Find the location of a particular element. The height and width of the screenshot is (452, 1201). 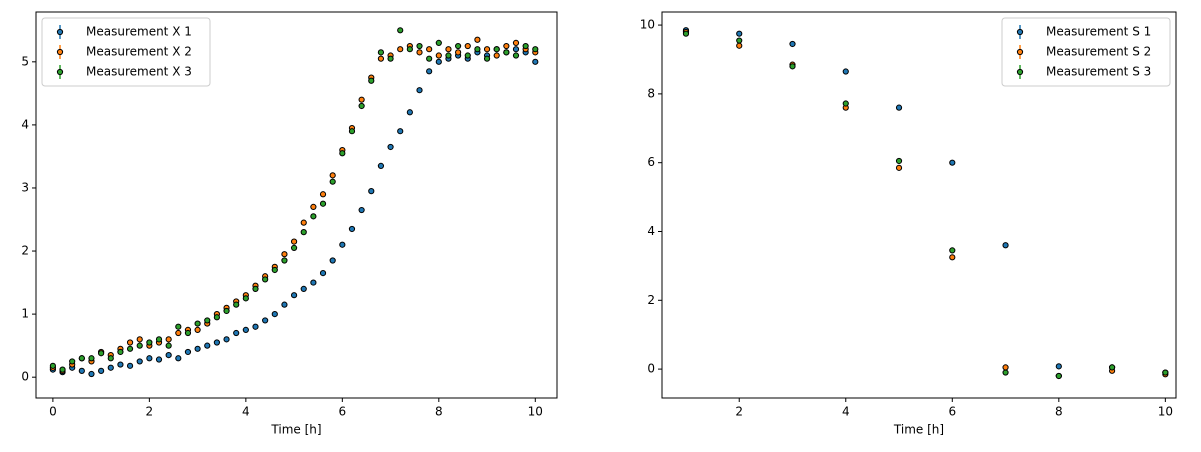

legend-label: Measurement X 1 is located at coordinates (139, 32).